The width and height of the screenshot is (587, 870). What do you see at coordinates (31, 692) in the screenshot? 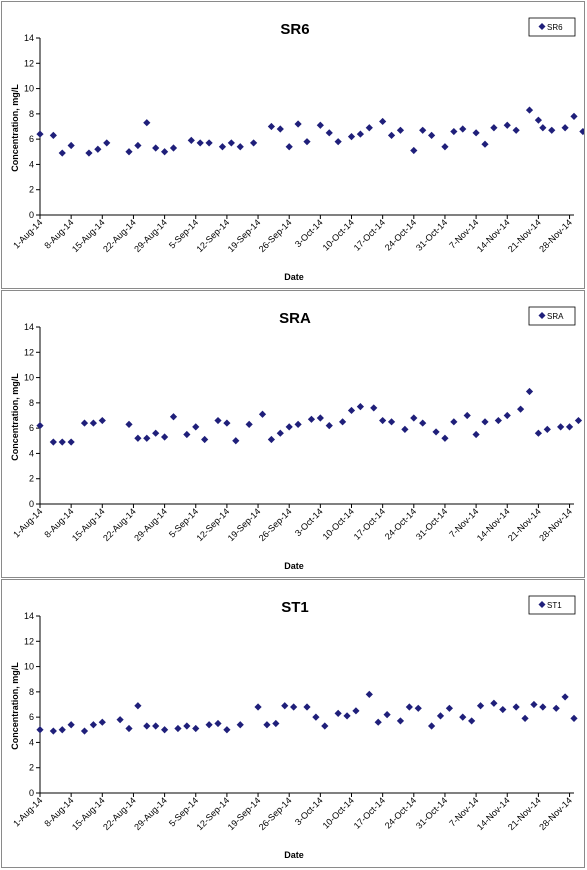
I see `y-tick-label: 8` at bounding box center [31, 692].